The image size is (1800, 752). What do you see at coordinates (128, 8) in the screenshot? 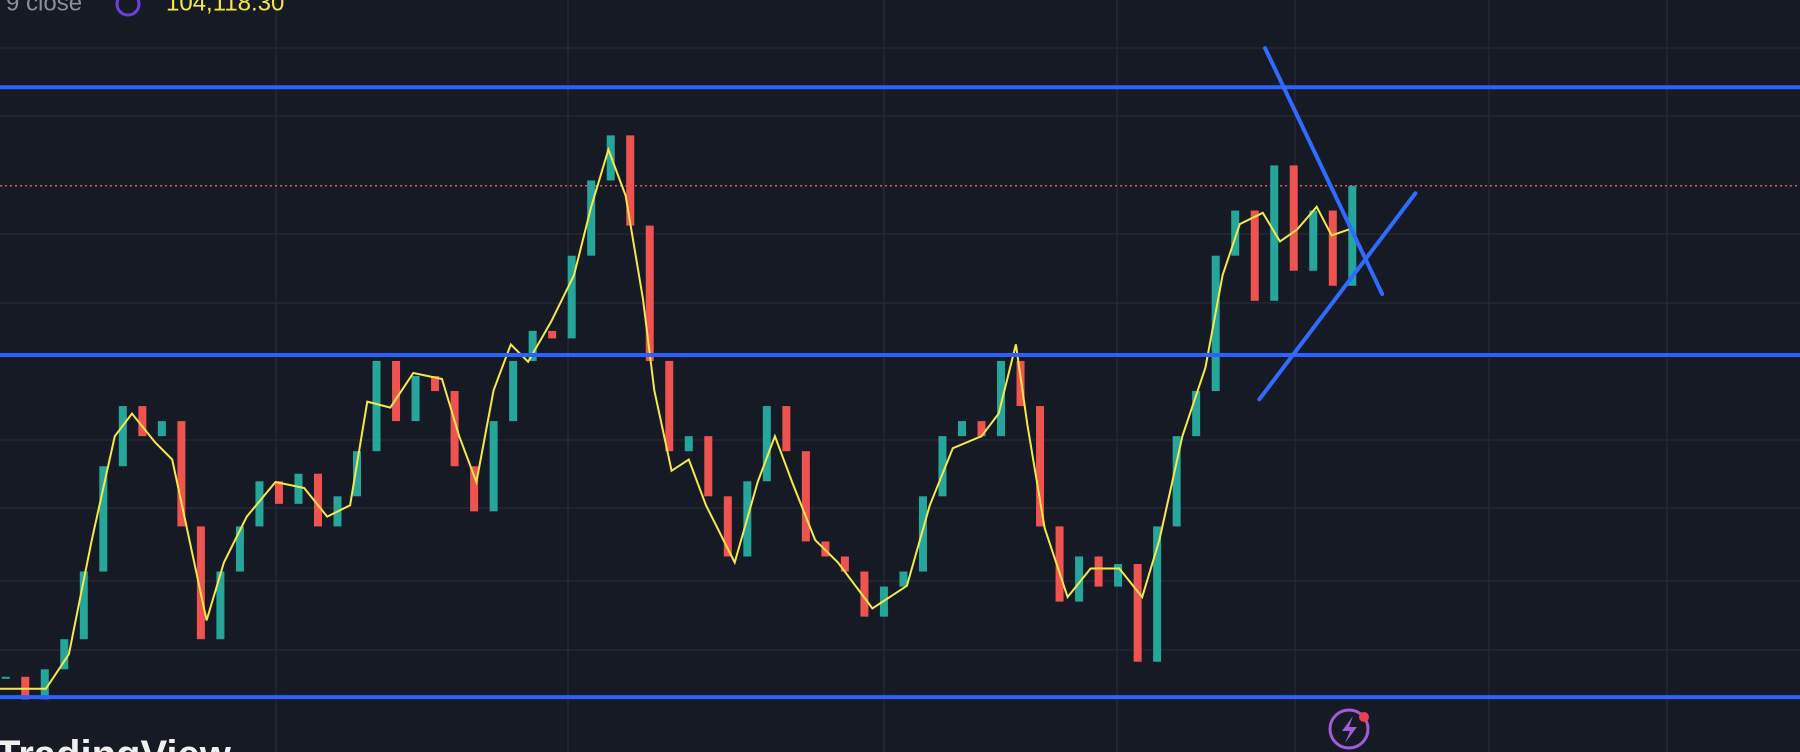
I see `refresh-icon` at bounding box center [128, 8].